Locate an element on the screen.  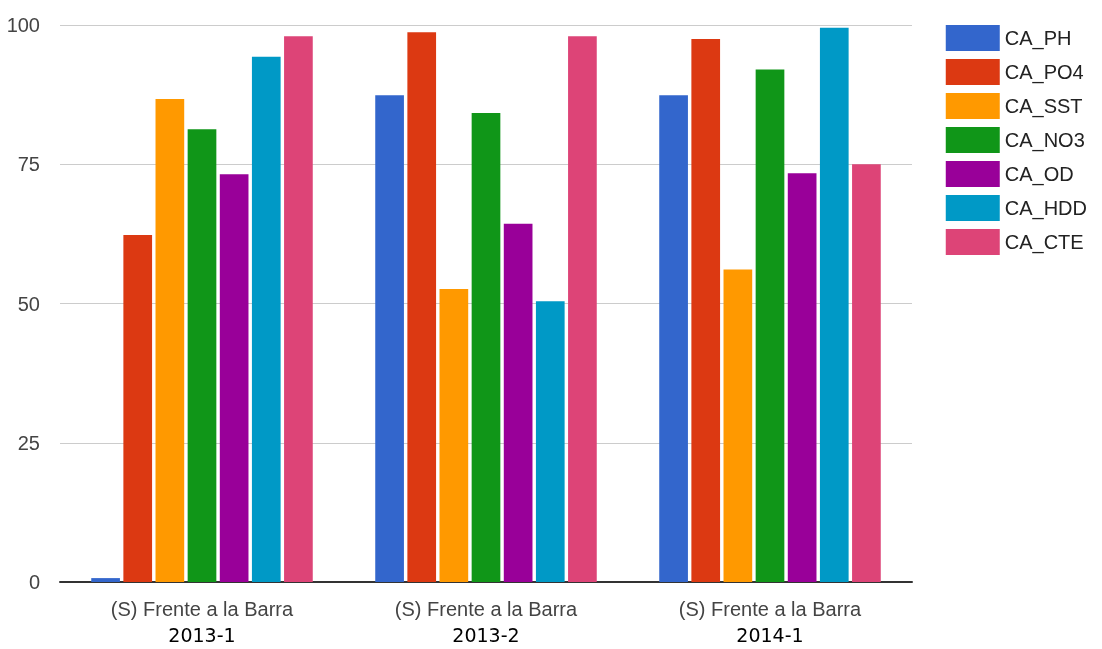
y-tick-label: 50 is located at coordinates (28, 303).